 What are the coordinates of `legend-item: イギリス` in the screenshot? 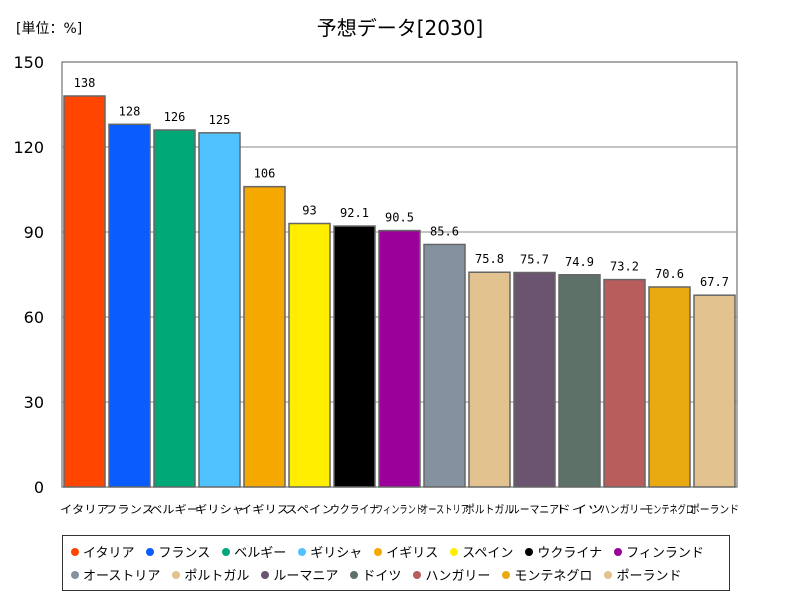 It's located at (406, 551).